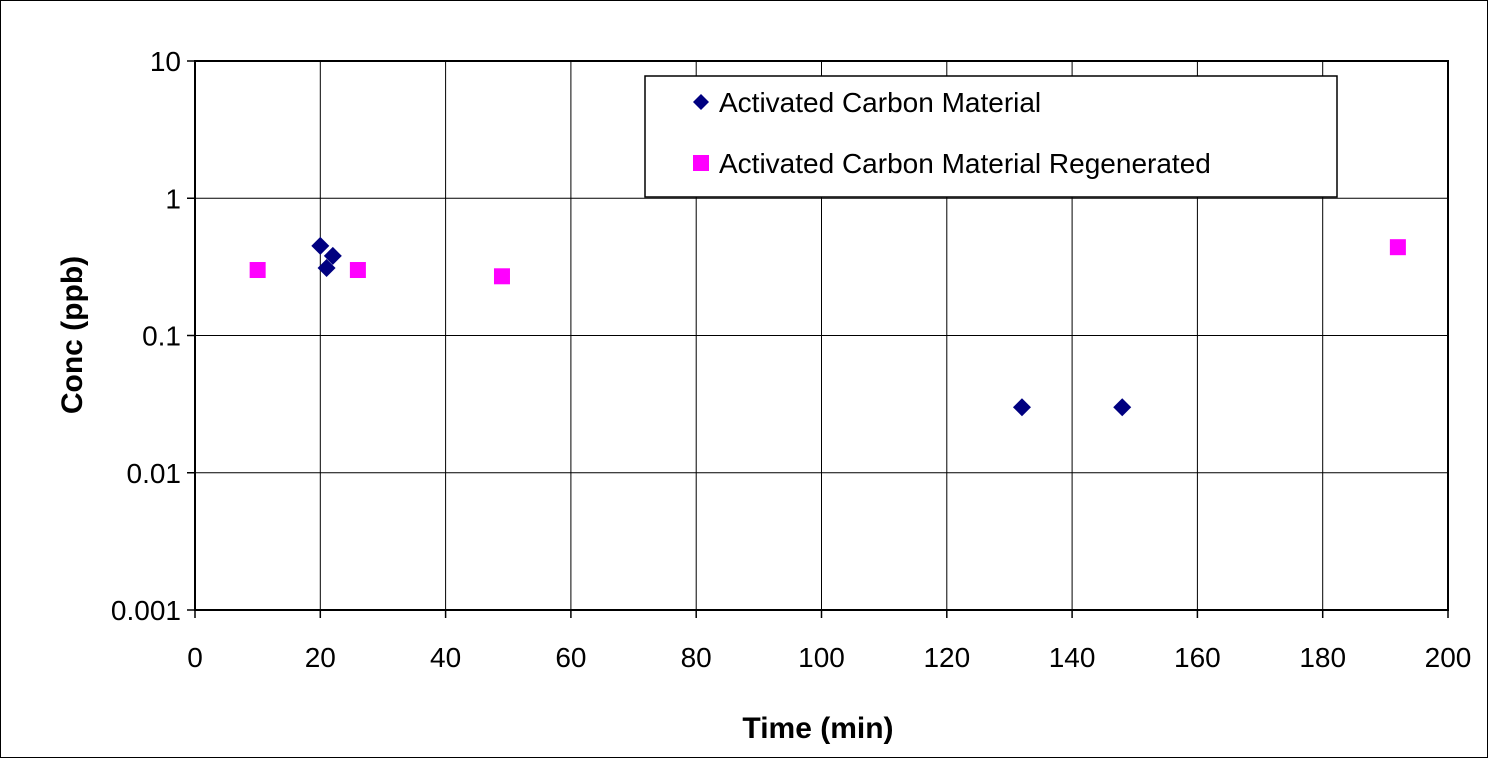  I want to click on legend-box, so click(991, 136).